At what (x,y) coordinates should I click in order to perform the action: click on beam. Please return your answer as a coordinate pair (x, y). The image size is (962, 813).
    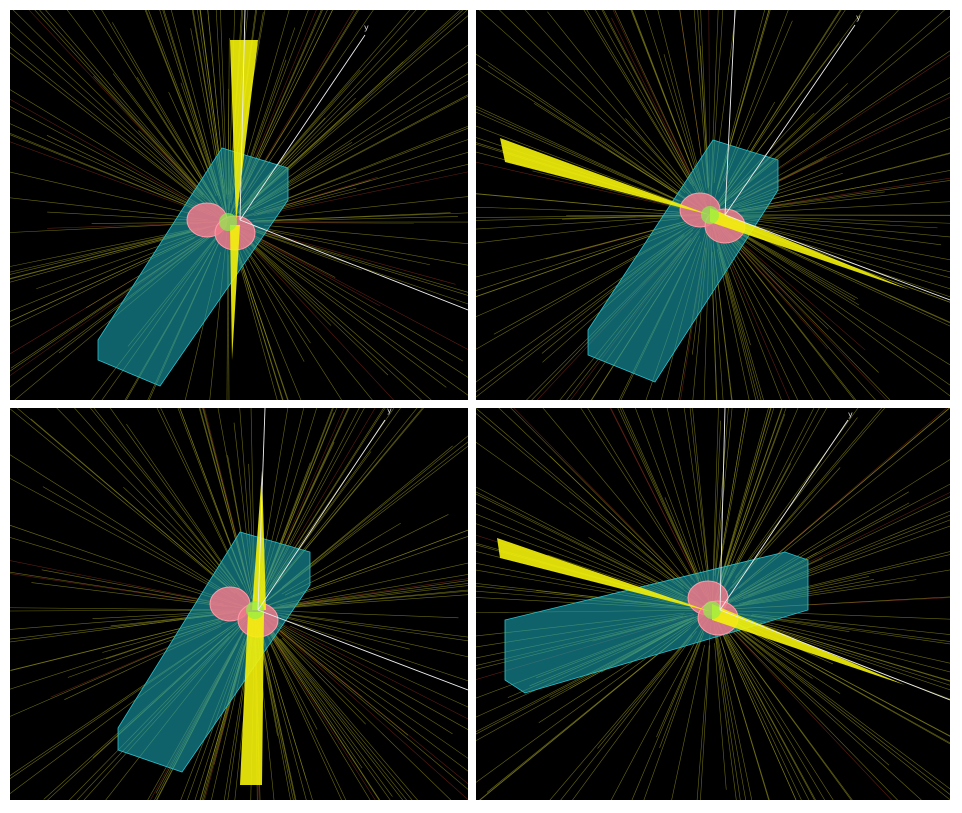
    Looking at the image, I should click on (244, 131).